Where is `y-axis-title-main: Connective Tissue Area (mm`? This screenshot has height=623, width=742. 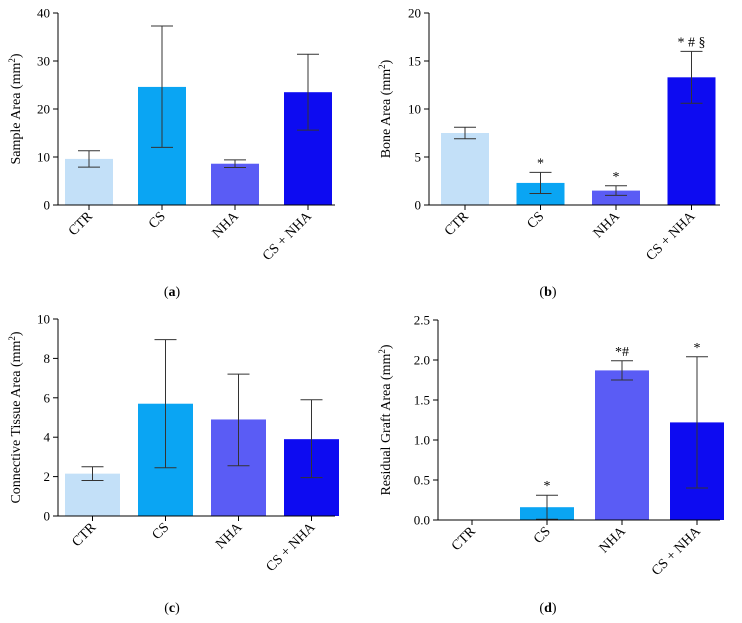
y-axis-title-main: Connective Tissue Area (mm is located at coordinates (16, 422).